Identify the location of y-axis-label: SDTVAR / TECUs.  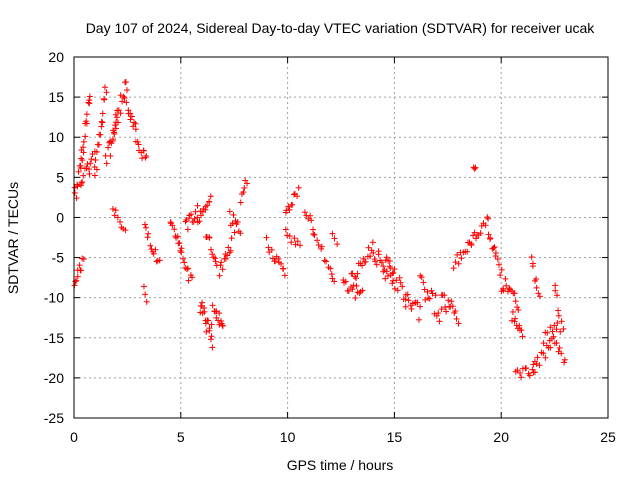
(13, 238).